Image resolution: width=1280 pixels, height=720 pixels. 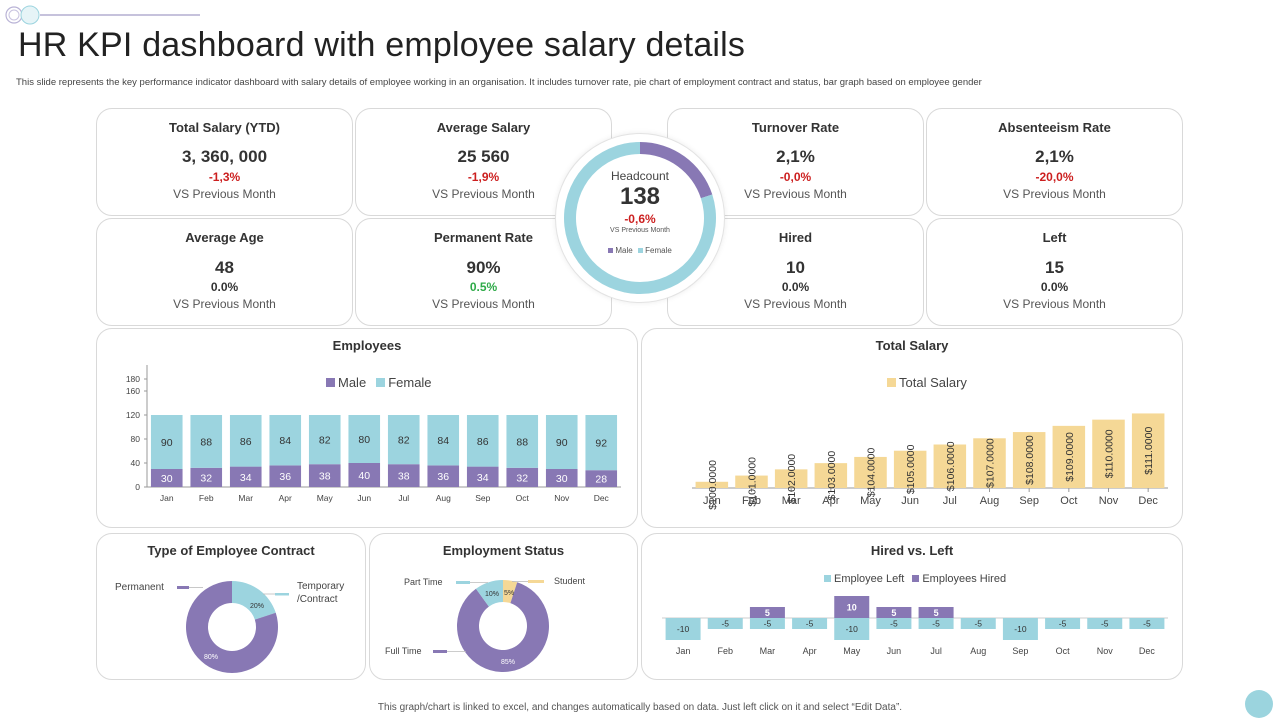 I want to click on data-label-female: 80, so click(x=364, y=440).